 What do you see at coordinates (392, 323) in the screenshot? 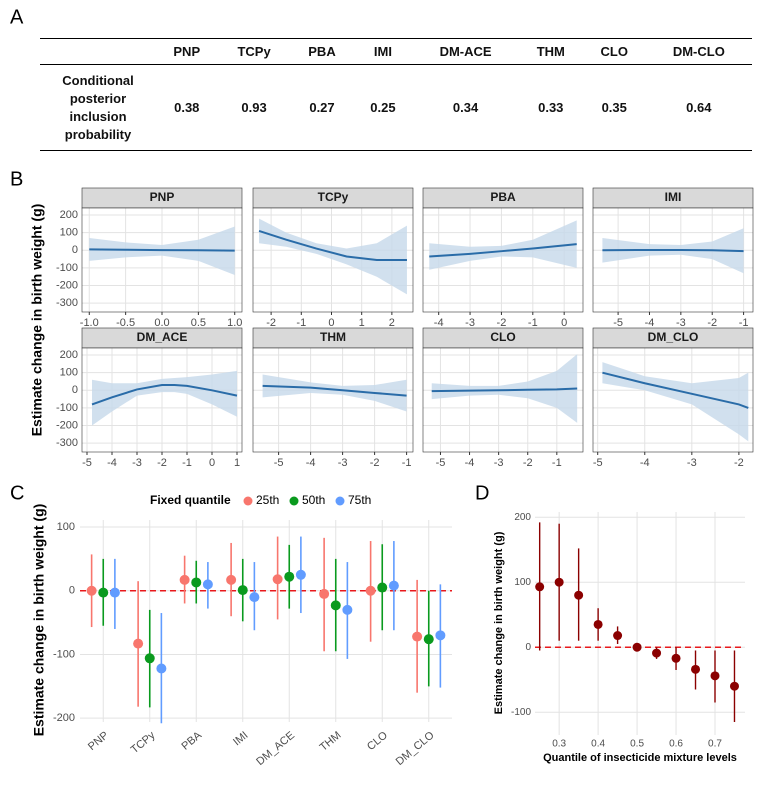
I see `x-tick-label: 2` at bounding box center [392, 323].